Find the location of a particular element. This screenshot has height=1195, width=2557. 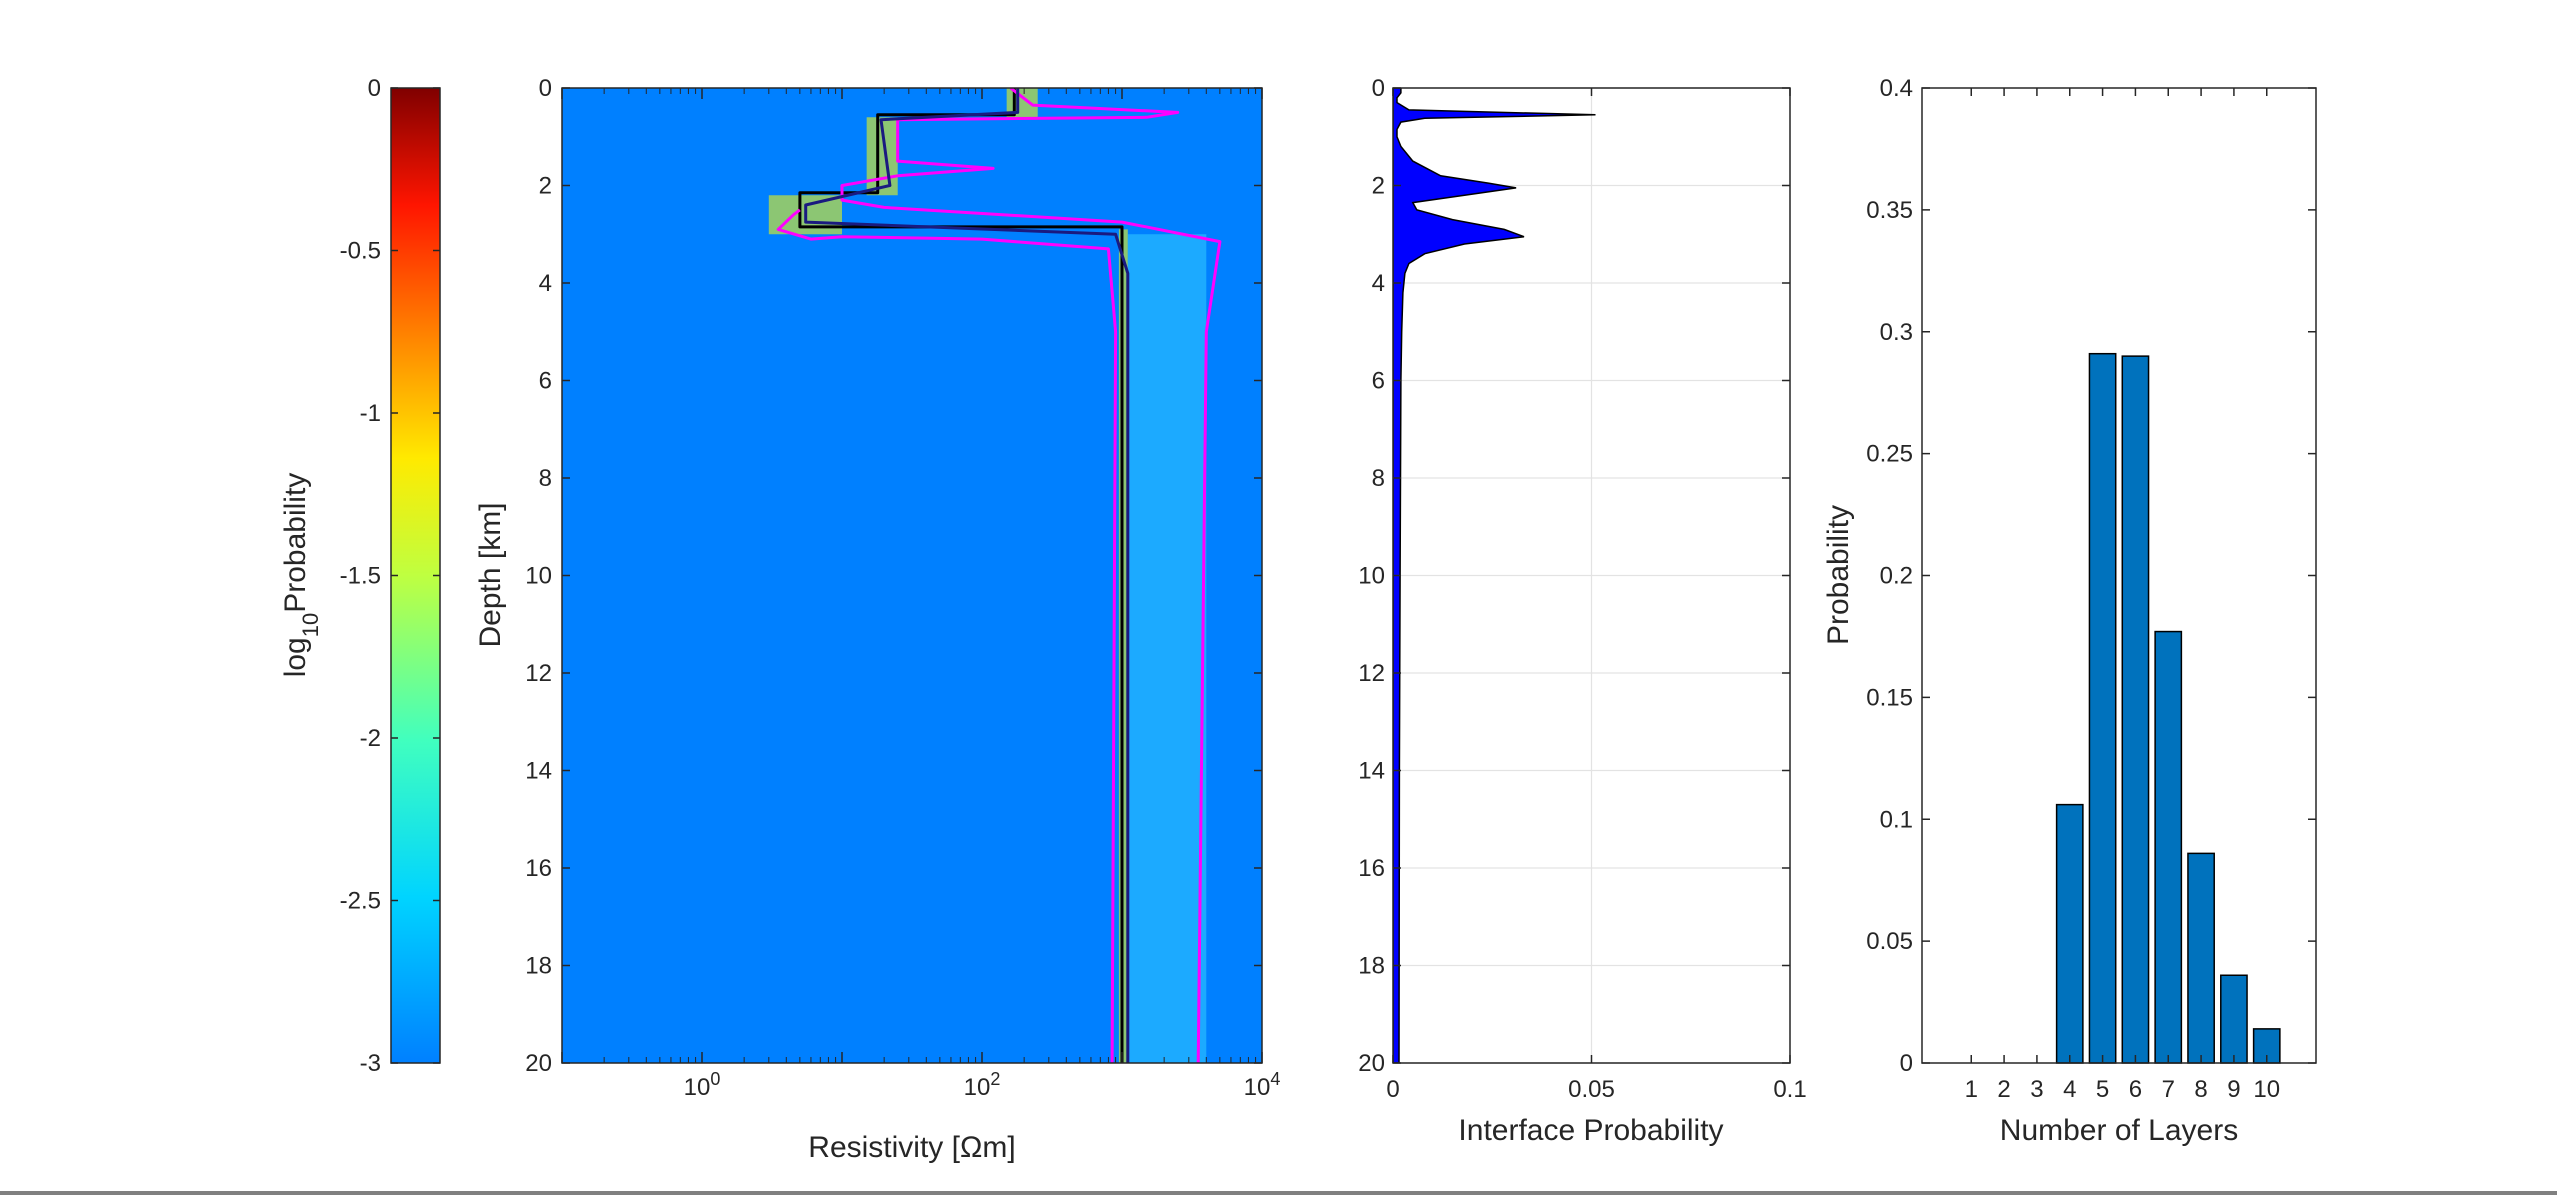

layers-bars is located at coordinates (2168, 708).